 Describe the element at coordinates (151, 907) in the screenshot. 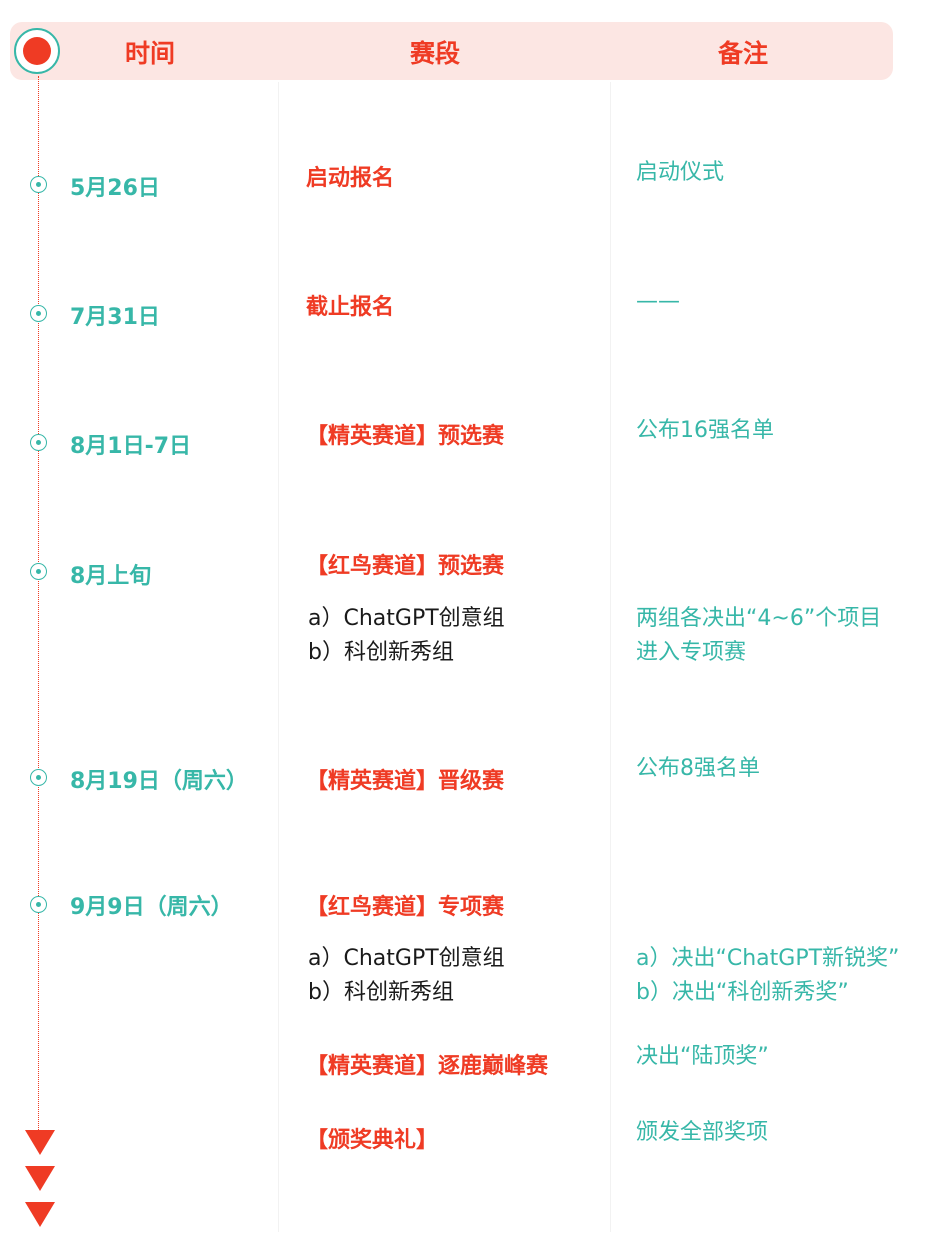

I see `row-date: 9月9日（周六）` at that location.